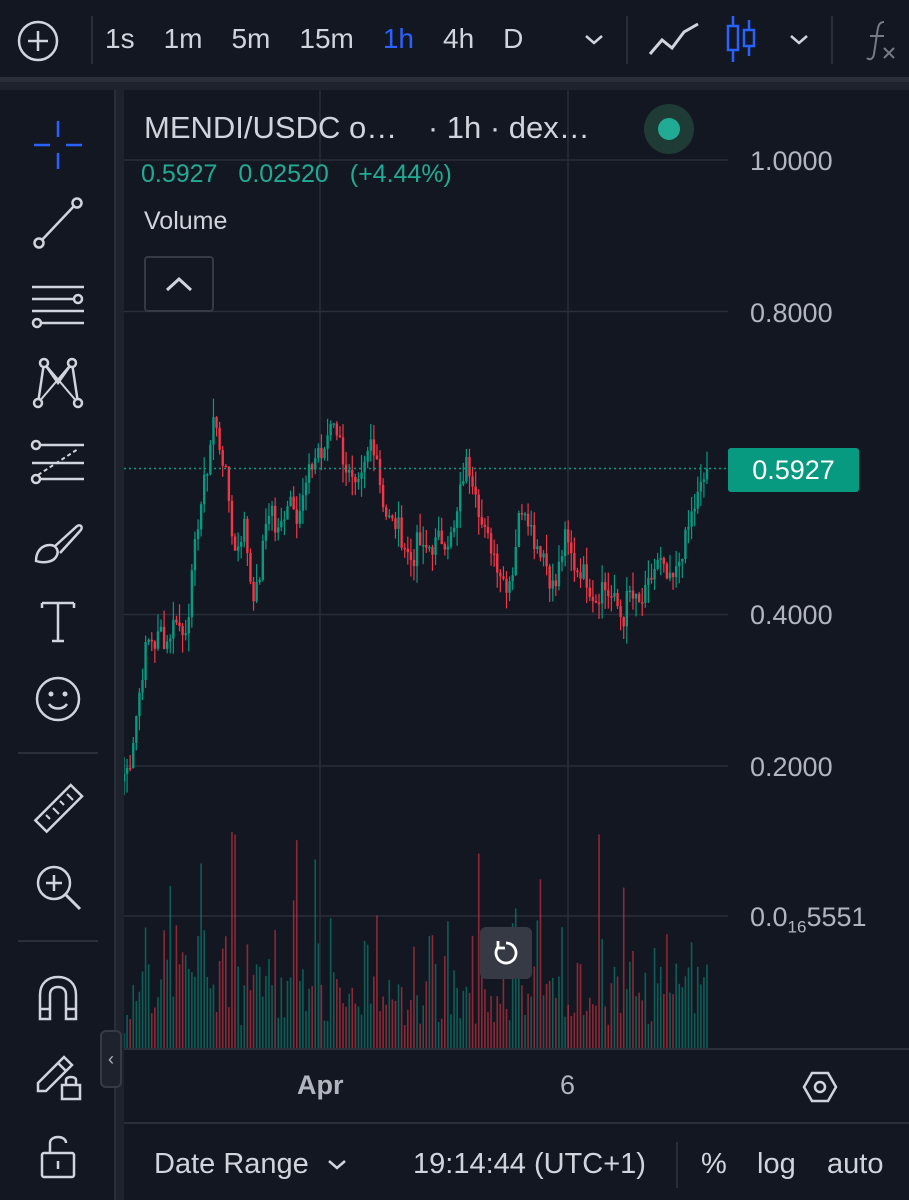 Image resolution: width=909 pixels, height=1200 pixels. I want to click on collapse-legend-button, so click(179, 284).